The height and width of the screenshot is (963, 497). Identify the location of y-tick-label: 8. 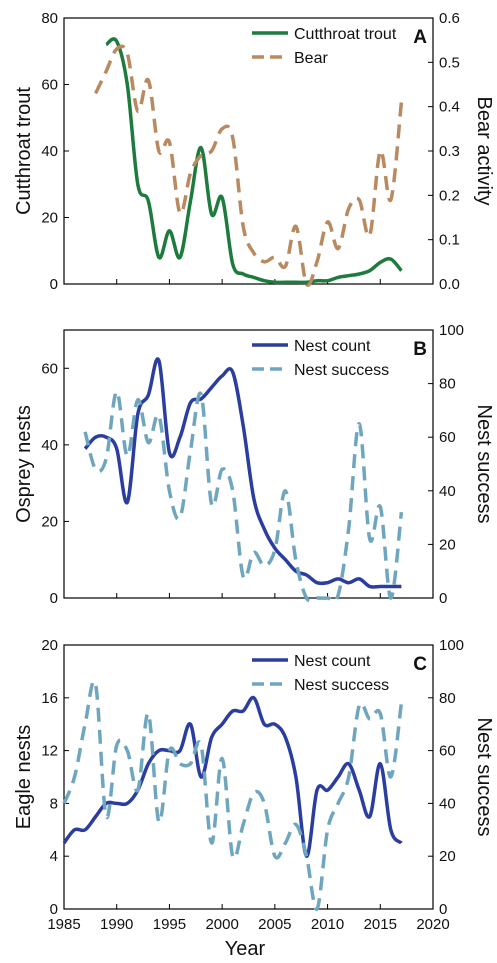
(54, 803).